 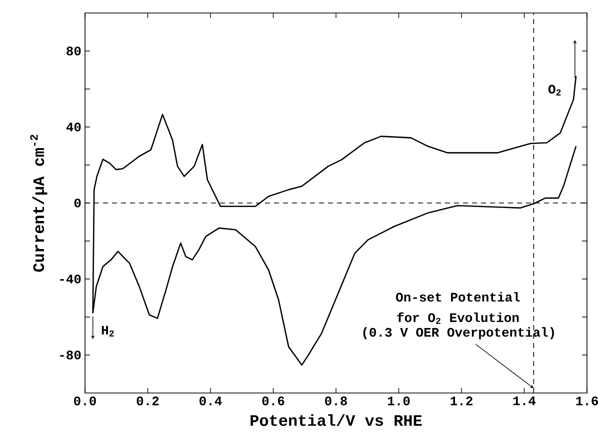 What do you see at coordinates (336, 420) in the screenshot?
I see `x-axis-title: Potential/V vs RHE` at bounding box center [336, 420].